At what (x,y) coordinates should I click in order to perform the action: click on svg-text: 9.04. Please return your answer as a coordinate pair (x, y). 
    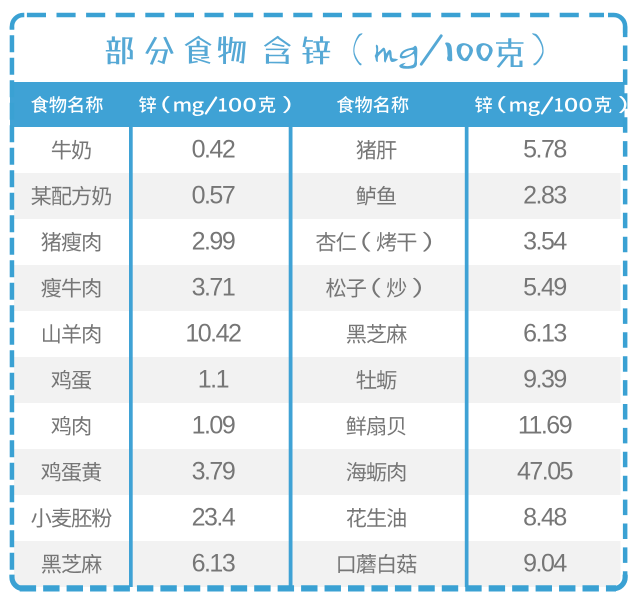
    Looking at the image, I should click on (545, 563).